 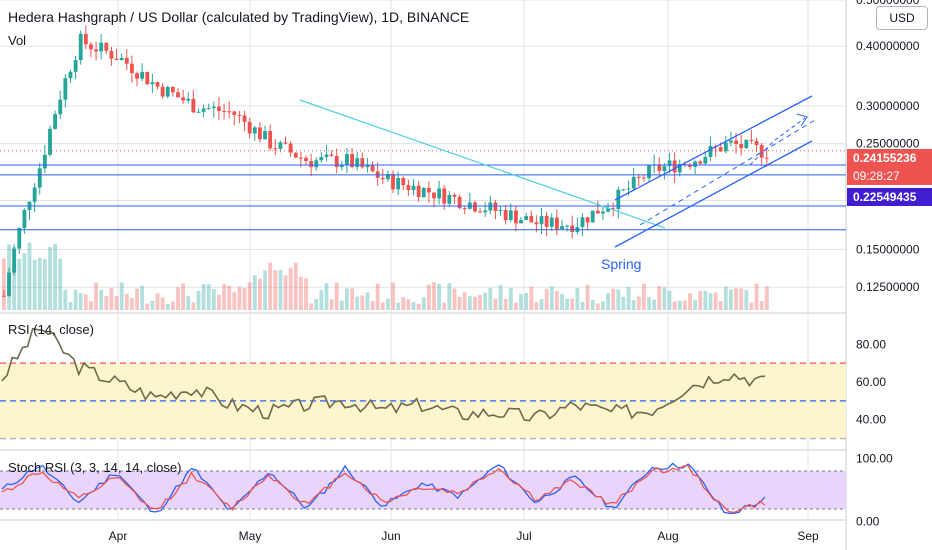 What do you see at coordinates (888, 106) in the screenshot?
I see `y-tick-label: 0.30000000` at bounding box center [888, 106].